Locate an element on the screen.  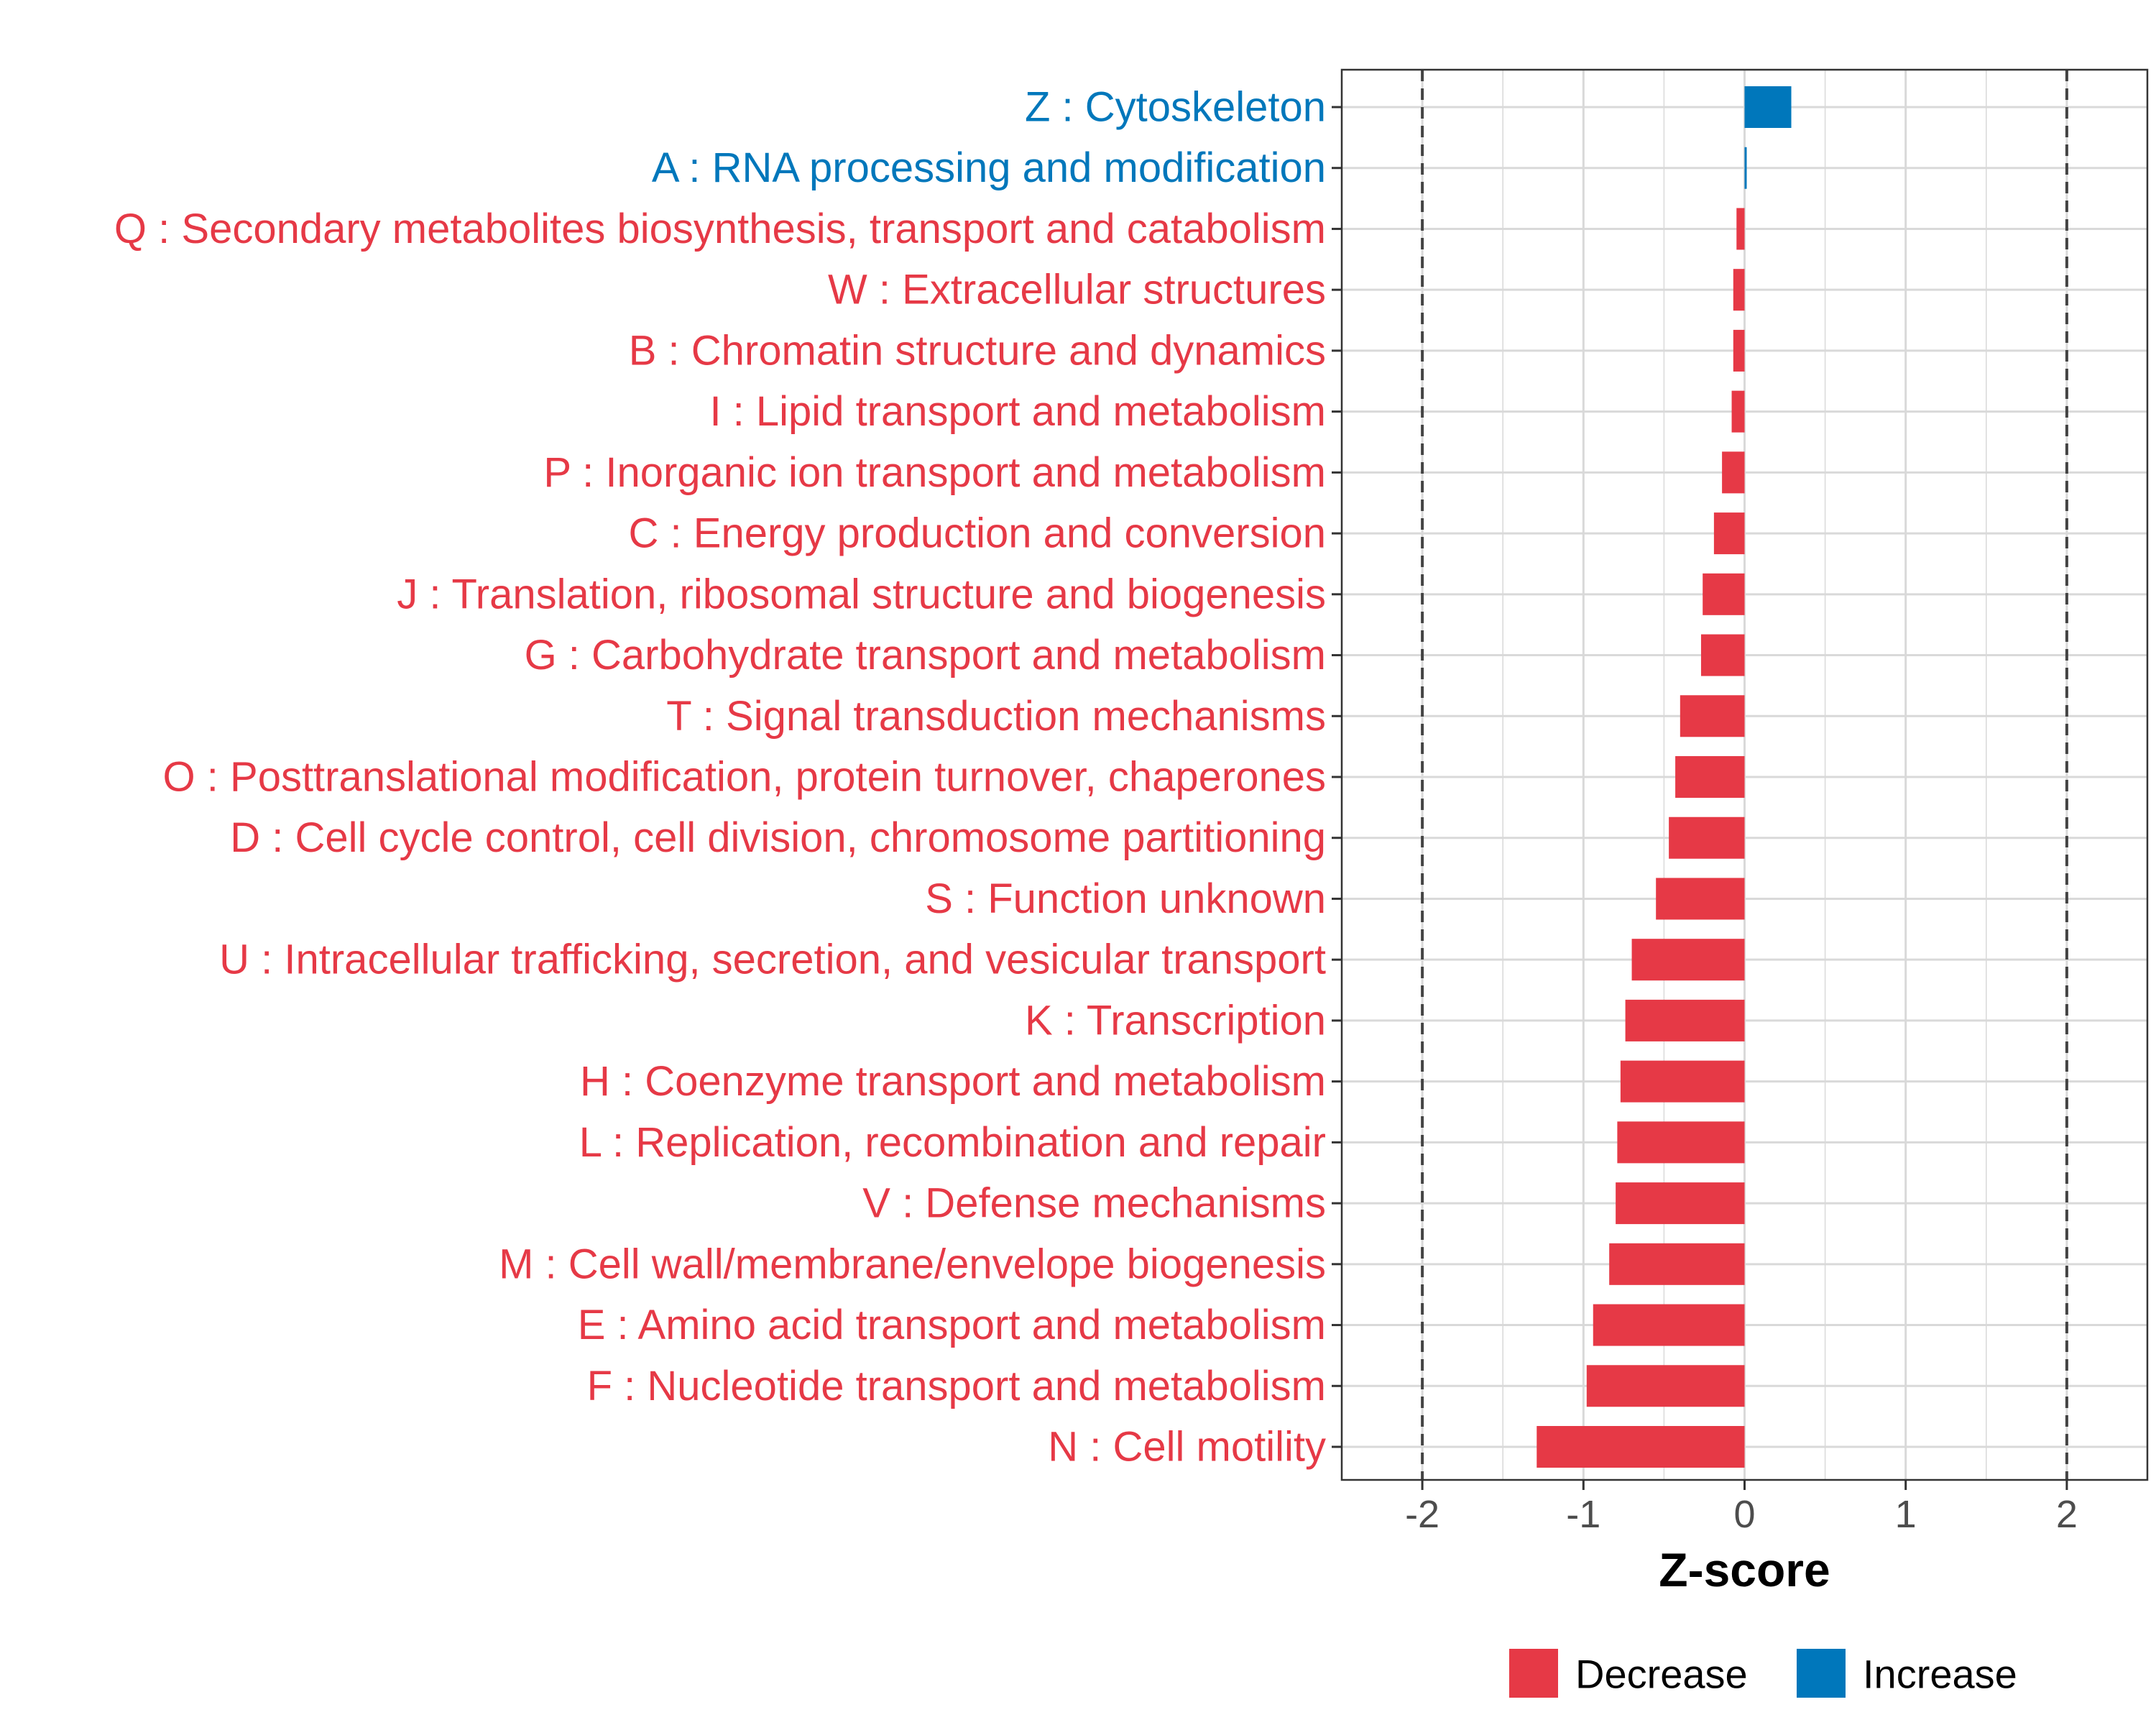
category-label: K : Transcription is located at coordinates (1176, 1020).